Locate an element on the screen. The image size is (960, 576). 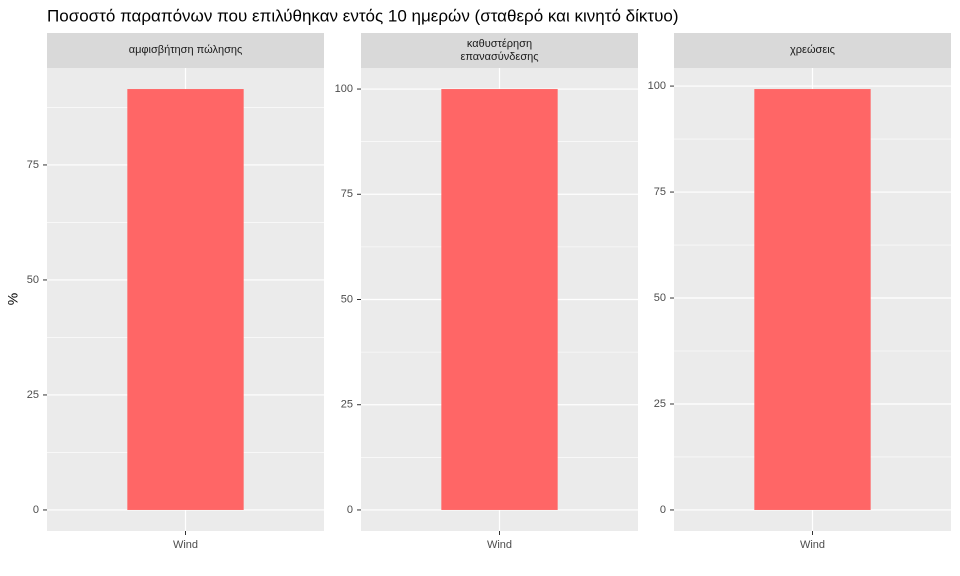
facet-strip: καθυστέρηση επανασύνδεσης is located at coordinates (499, 50).